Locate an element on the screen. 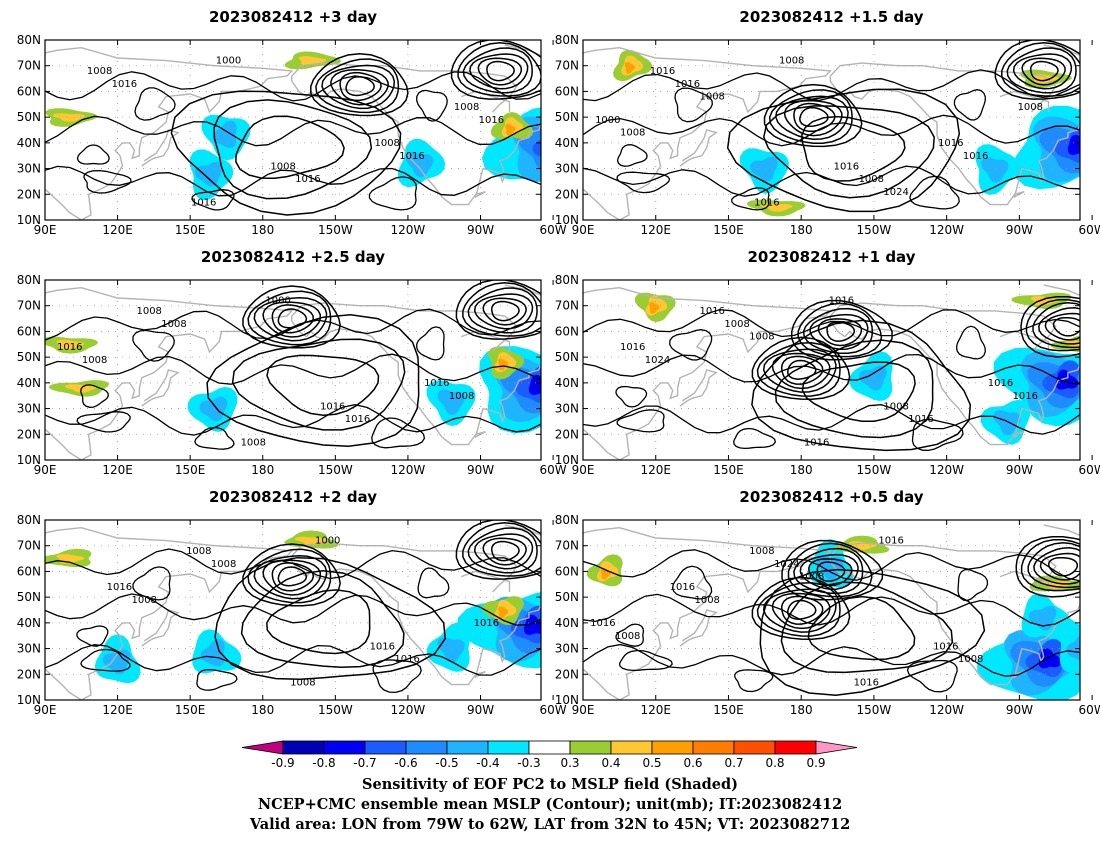 The height and width of the screenshot is (850, 1100). lon-tick-label: 90E is located at coordinates (45, 470).